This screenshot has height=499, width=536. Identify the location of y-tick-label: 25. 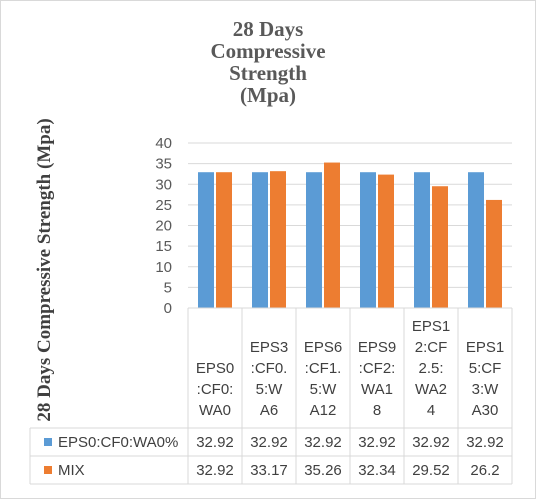
(163, 205).